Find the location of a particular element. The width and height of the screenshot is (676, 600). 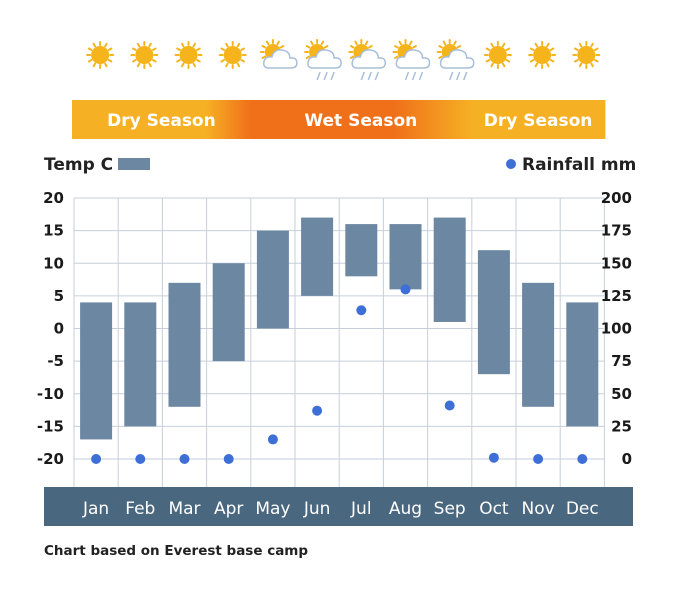

temp-bar-jun is located at coordinates (317, 256).